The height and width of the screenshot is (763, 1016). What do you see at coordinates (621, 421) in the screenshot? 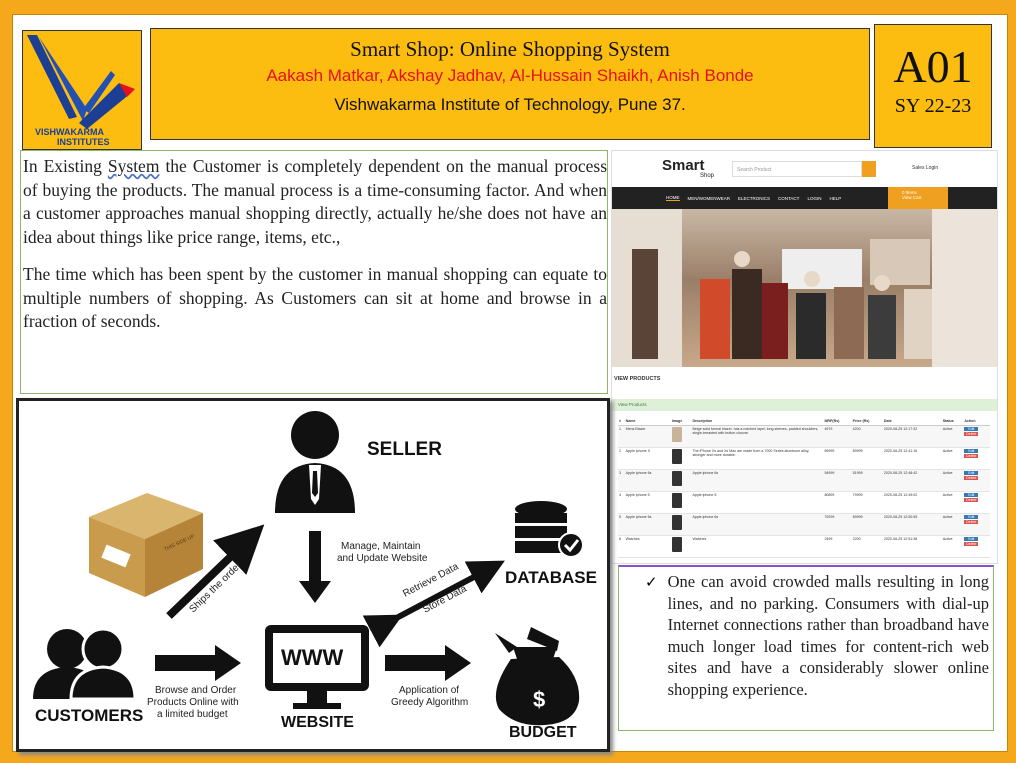
I see `table-header: #` at bounding box center [621, 421].